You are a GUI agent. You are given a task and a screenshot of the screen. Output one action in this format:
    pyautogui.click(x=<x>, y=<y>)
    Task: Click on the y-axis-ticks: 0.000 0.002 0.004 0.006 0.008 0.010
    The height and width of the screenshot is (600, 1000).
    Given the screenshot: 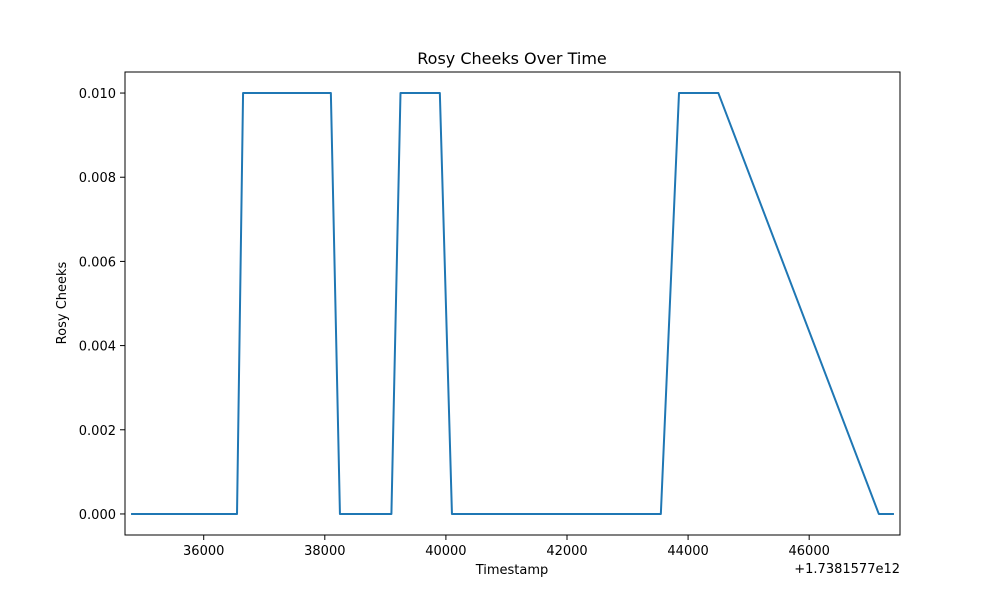 What is the action you would take?
    pyautogui.click(x=102, y=305)
    